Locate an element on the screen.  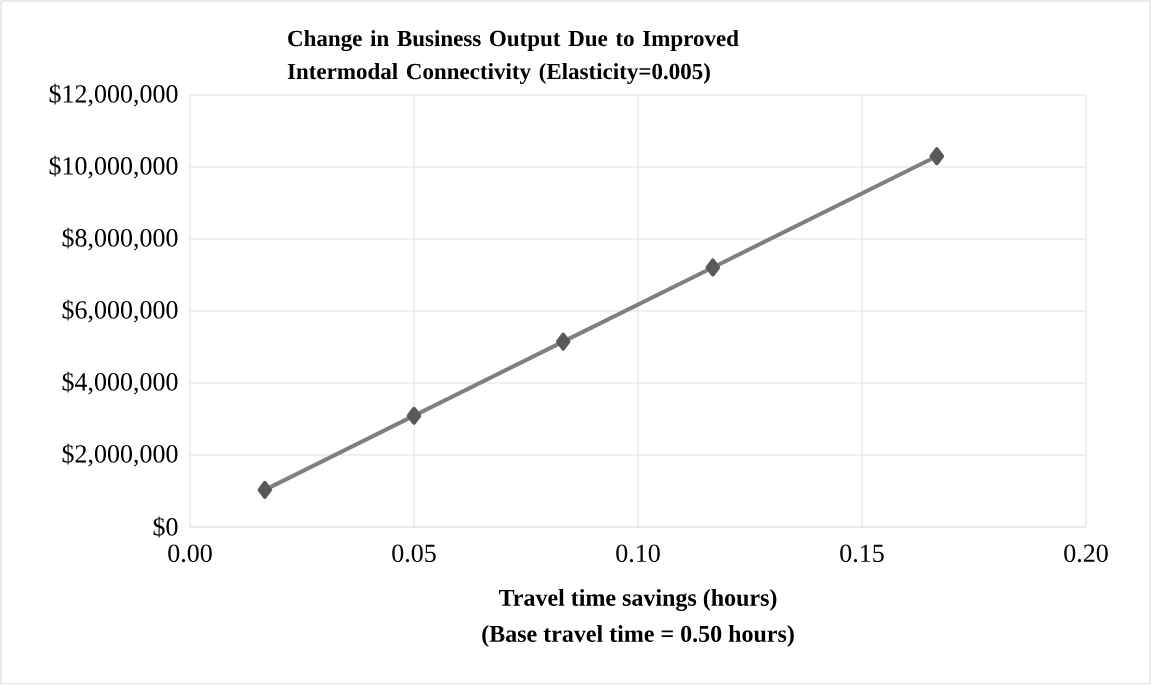
chart-title: Change in Business Output Due to Improved Intermodal Connectivity (Elasticity=0.005) is located at coordinates (513, 57).